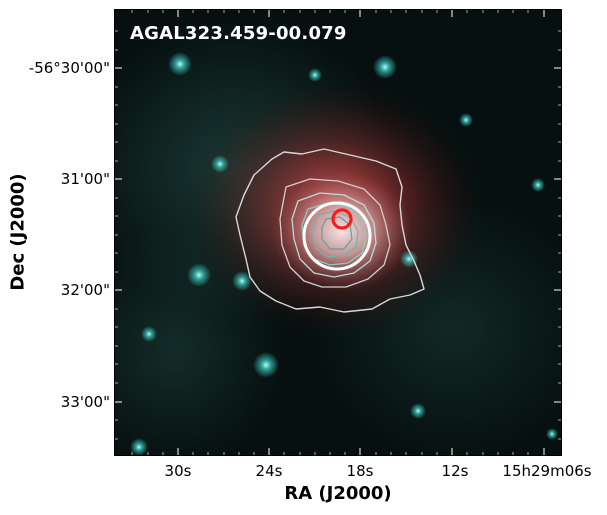 The width and height of the screenshot is (607, 515). What do you see at coordinates (85, 402) in the screenshot?
I see `ytick-label: 33'00"` at bounding box center [85, 402].